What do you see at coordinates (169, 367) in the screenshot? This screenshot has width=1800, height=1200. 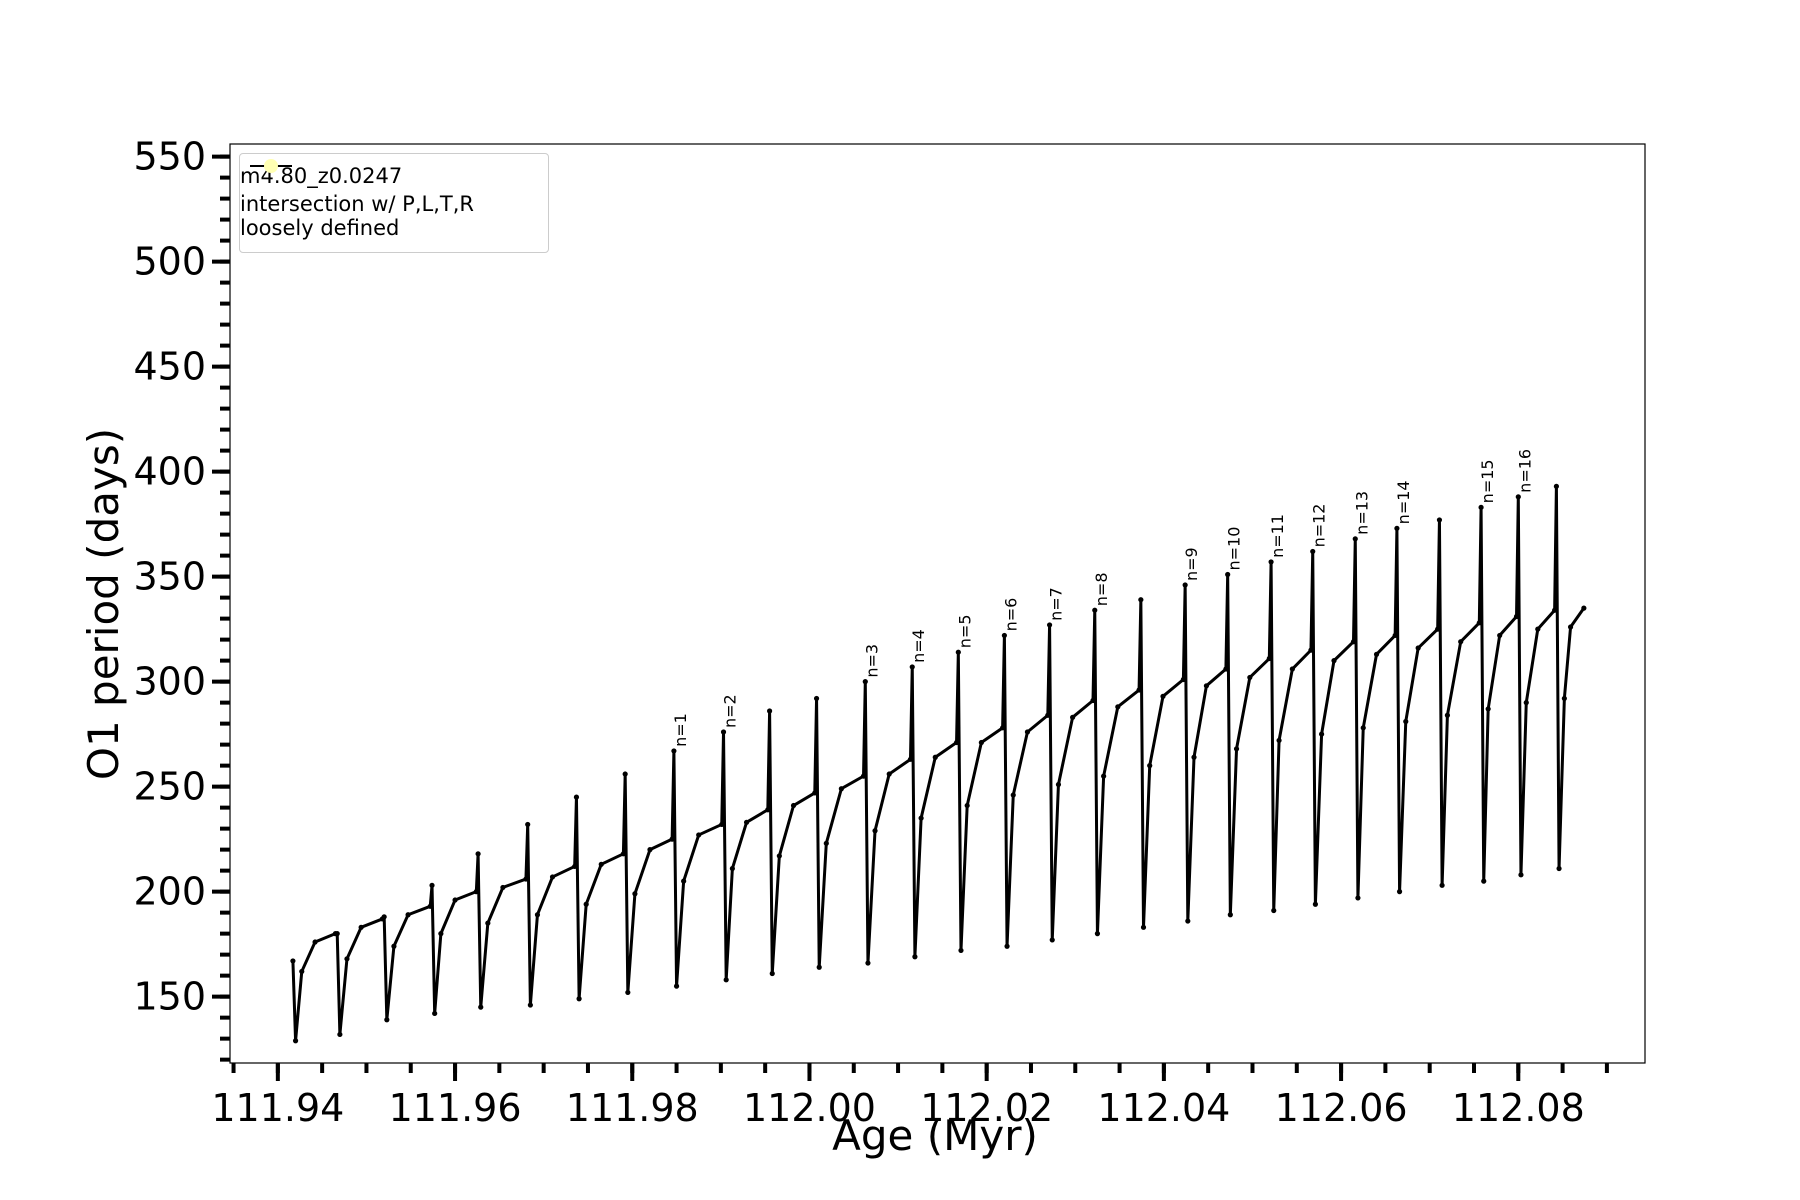 I see `y-tick-label: 450` at bounding box center [169, 367].